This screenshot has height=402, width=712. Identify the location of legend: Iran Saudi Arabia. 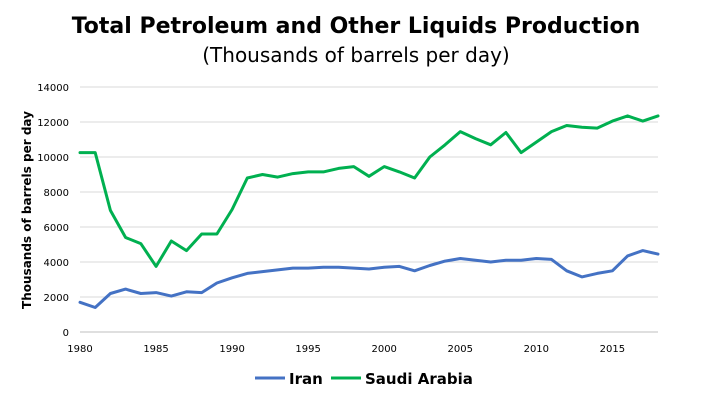
(364, 379).